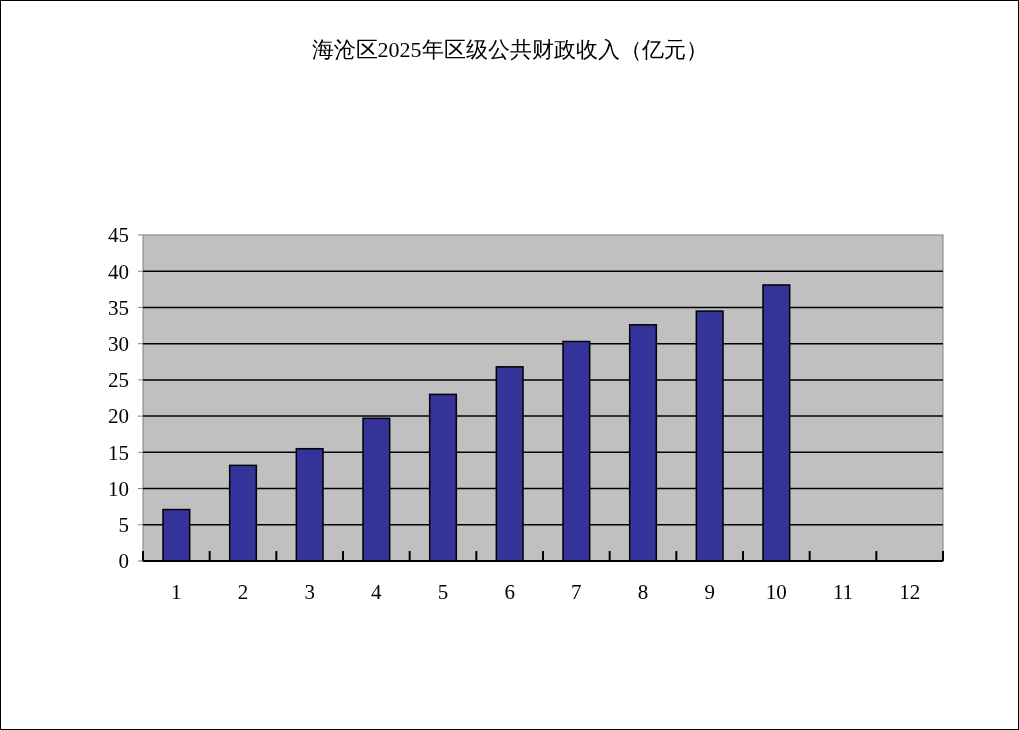 The height and width of the screenshot is (730, 1019). Describe the element at coordinates (123, 525) in the screenshot. I see `y-tick-label: 5` at that location.